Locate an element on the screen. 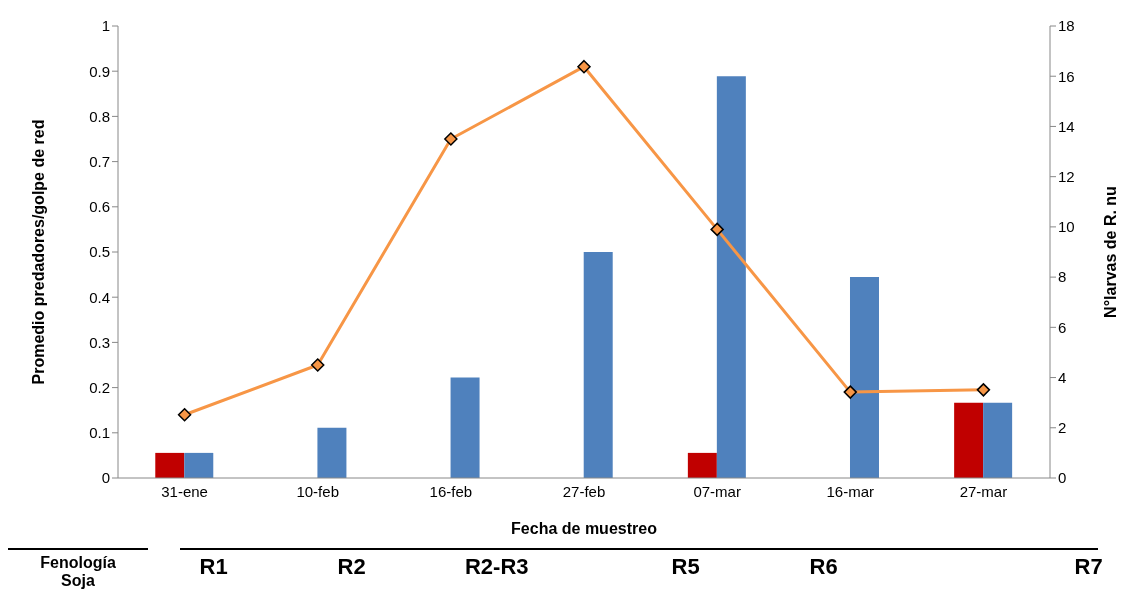 This screenshot has height=597, width=1128. y2-tick-label: 0 is located at coordinates (1062, 478).